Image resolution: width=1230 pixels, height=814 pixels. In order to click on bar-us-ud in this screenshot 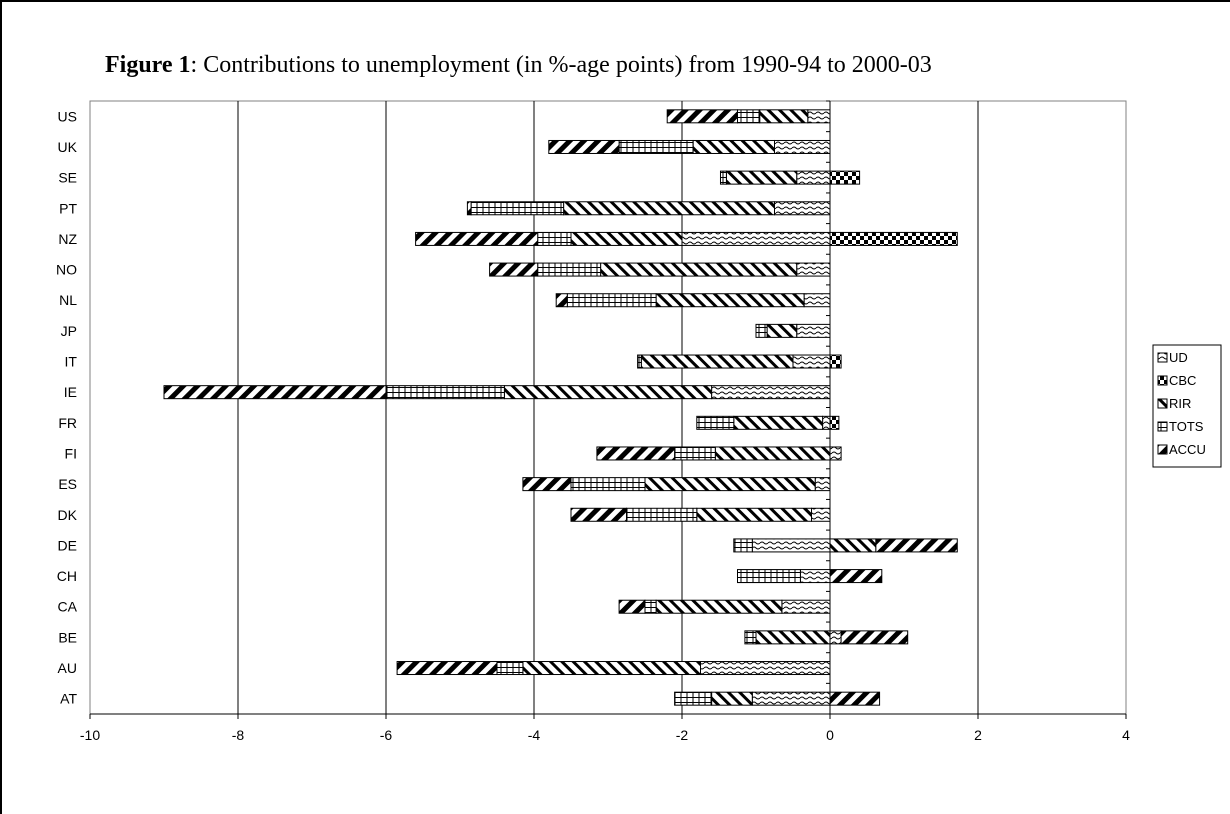, I will do `click(819, 116)`.